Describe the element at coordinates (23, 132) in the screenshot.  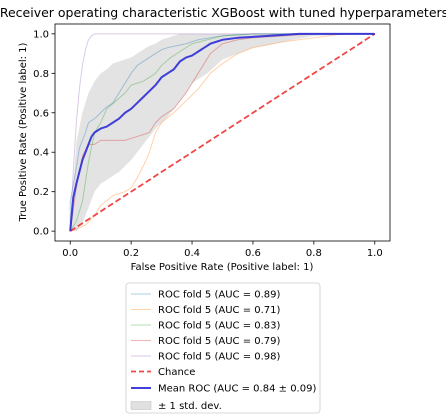
I see `y-axis-label: True Positive Rate (Positive label: 1)` at that location.